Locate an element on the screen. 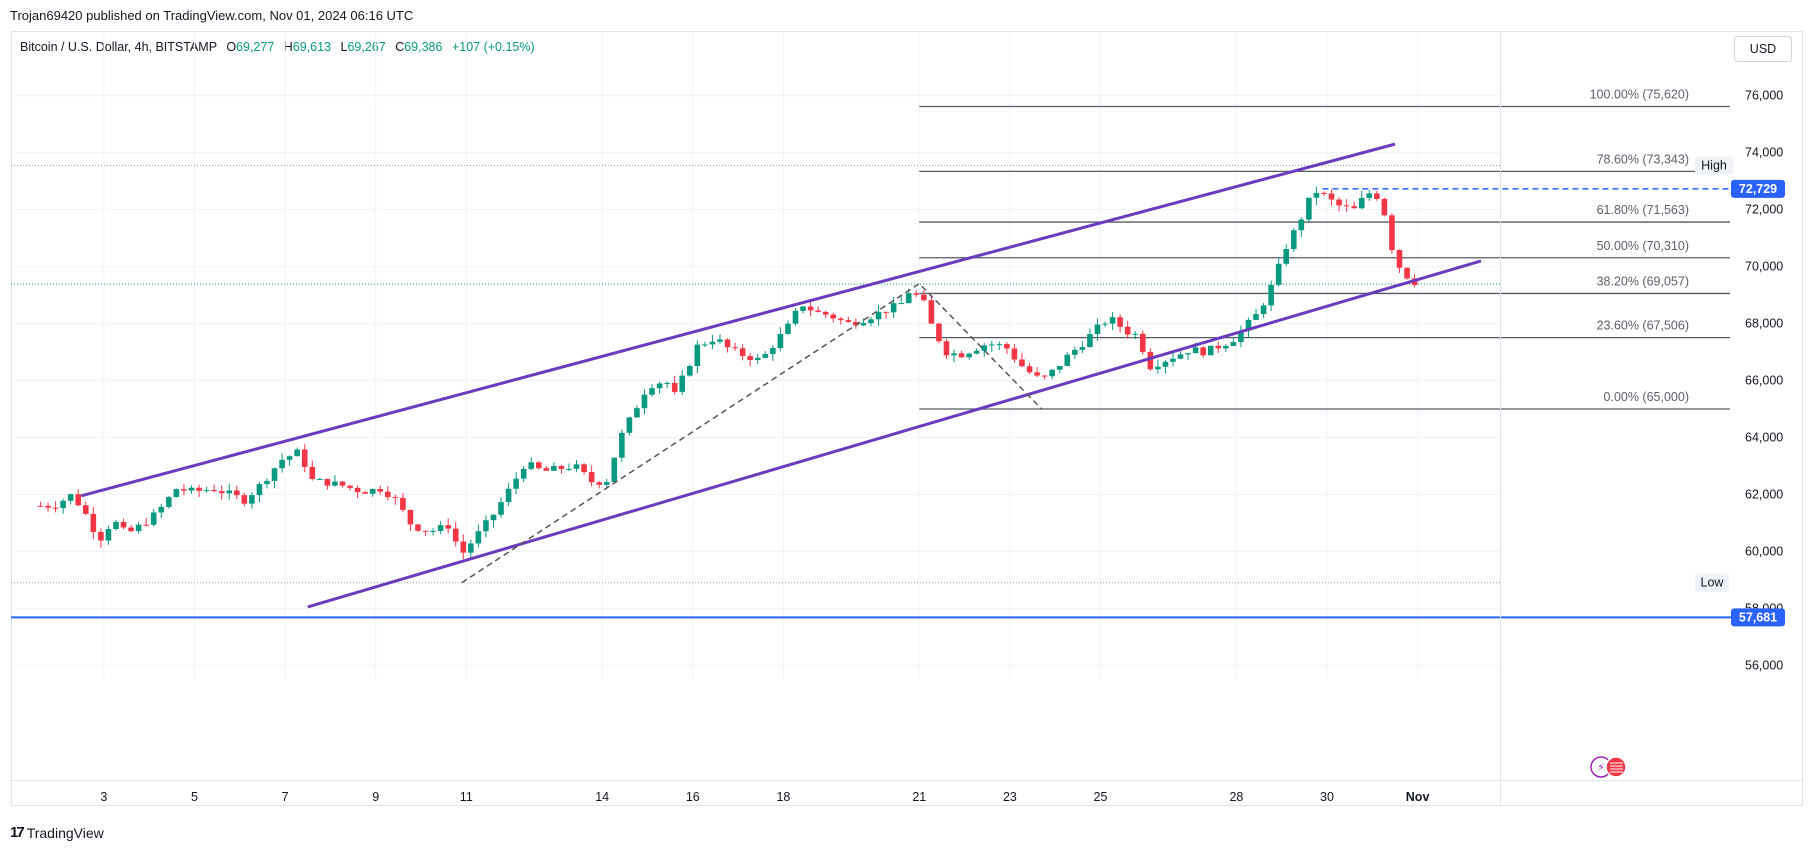  y-tick-label: 74,000 is located at coordinates (1764, 153).